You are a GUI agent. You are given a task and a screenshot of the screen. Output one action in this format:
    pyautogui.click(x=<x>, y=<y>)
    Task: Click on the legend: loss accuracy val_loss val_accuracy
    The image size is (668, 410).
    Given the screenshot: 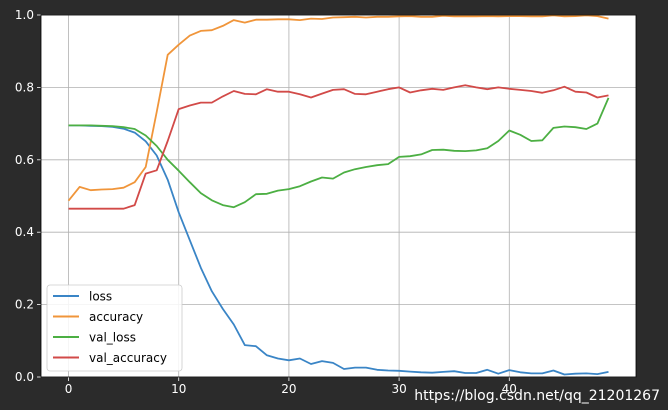 What is the action you would take?
    pyautogui.click(x=114, y=328)
    